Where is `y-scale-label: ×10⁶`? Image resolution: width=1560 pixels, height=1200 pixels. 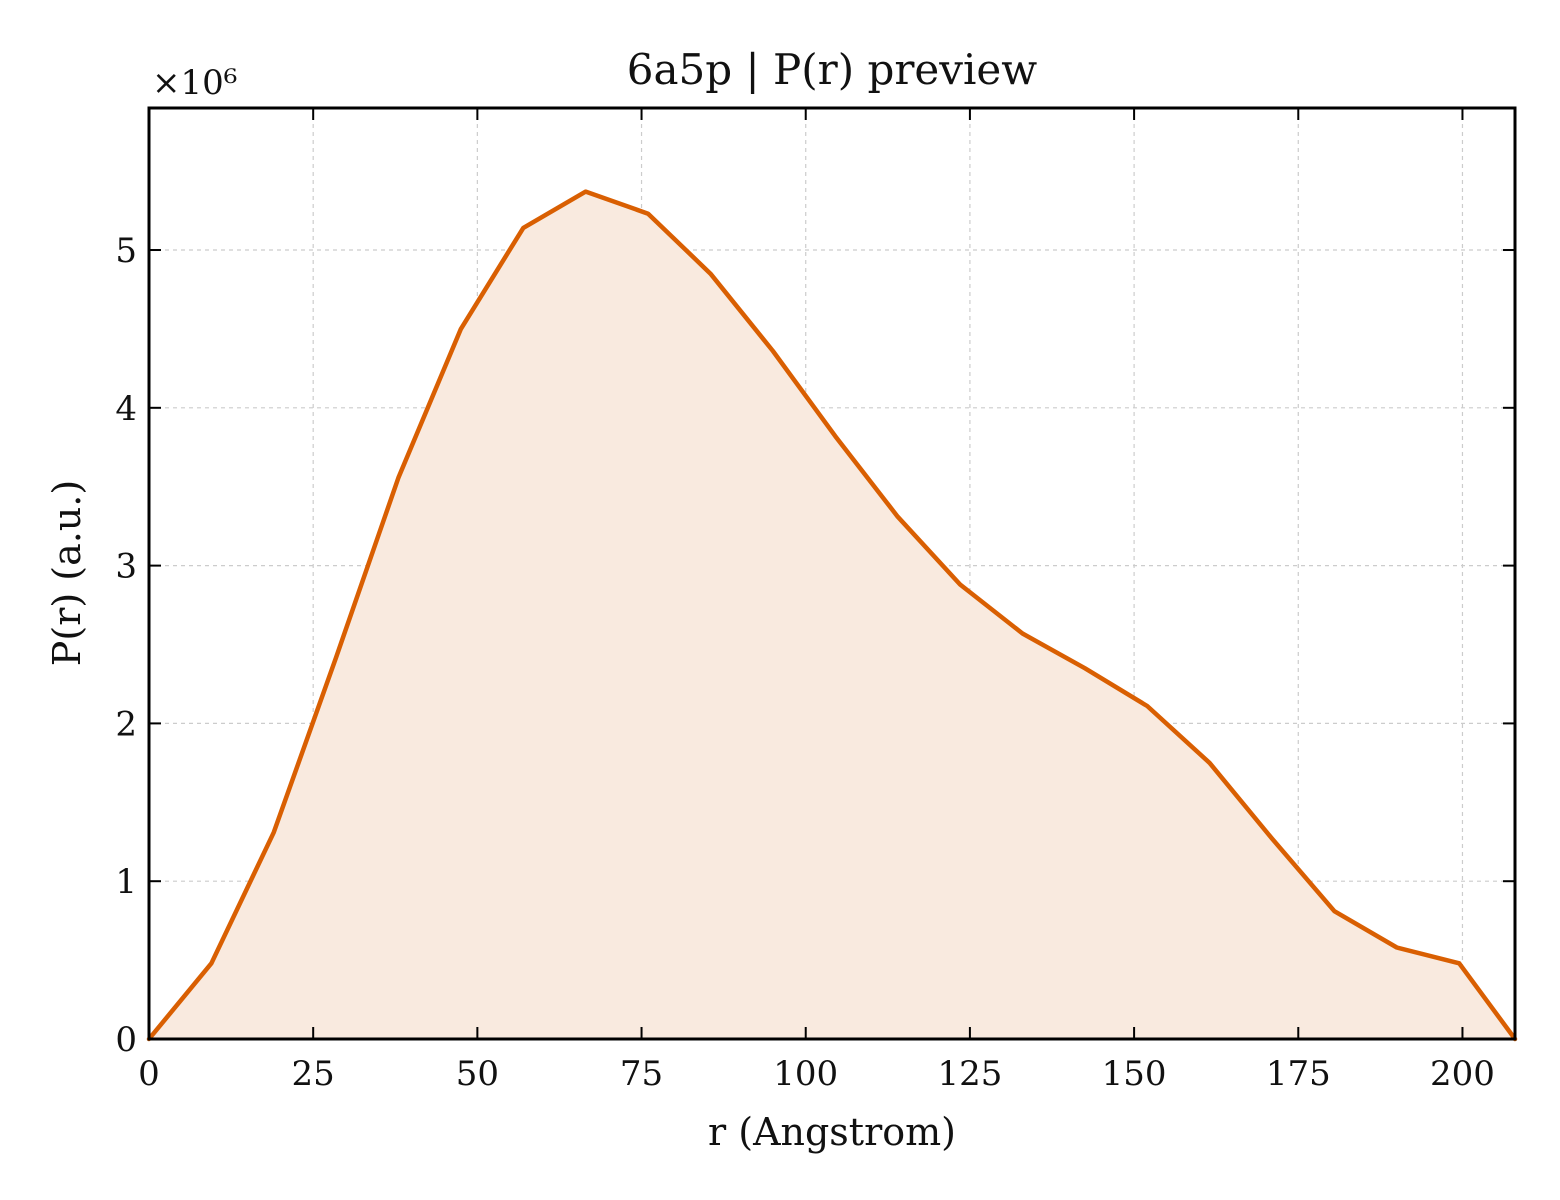 y-scale-label: ×10⁶ is located at coordinates (194, 83).